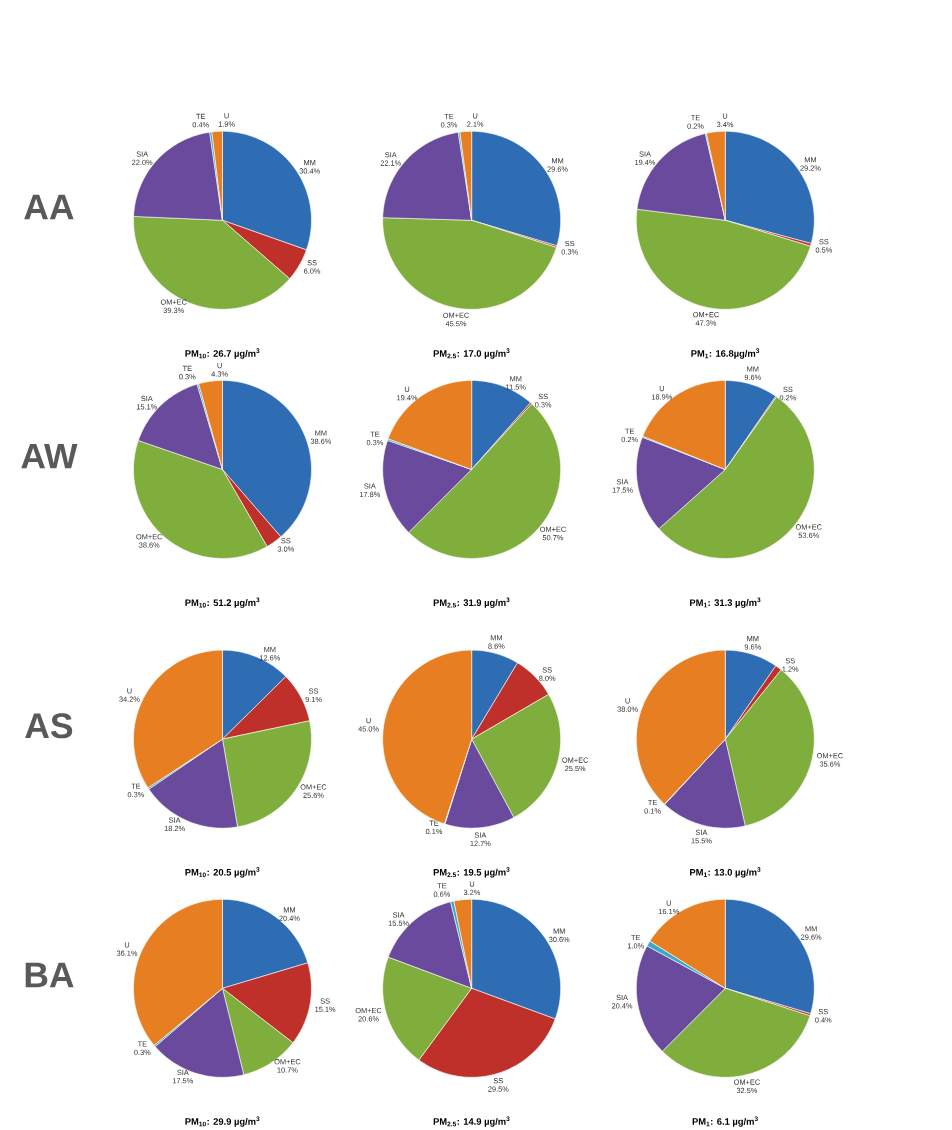 This screenshot has height=1130, width=952. I want to click on text: PM$_{10}$: 20.5 µg/m$^{3}$, so click(222, 872).